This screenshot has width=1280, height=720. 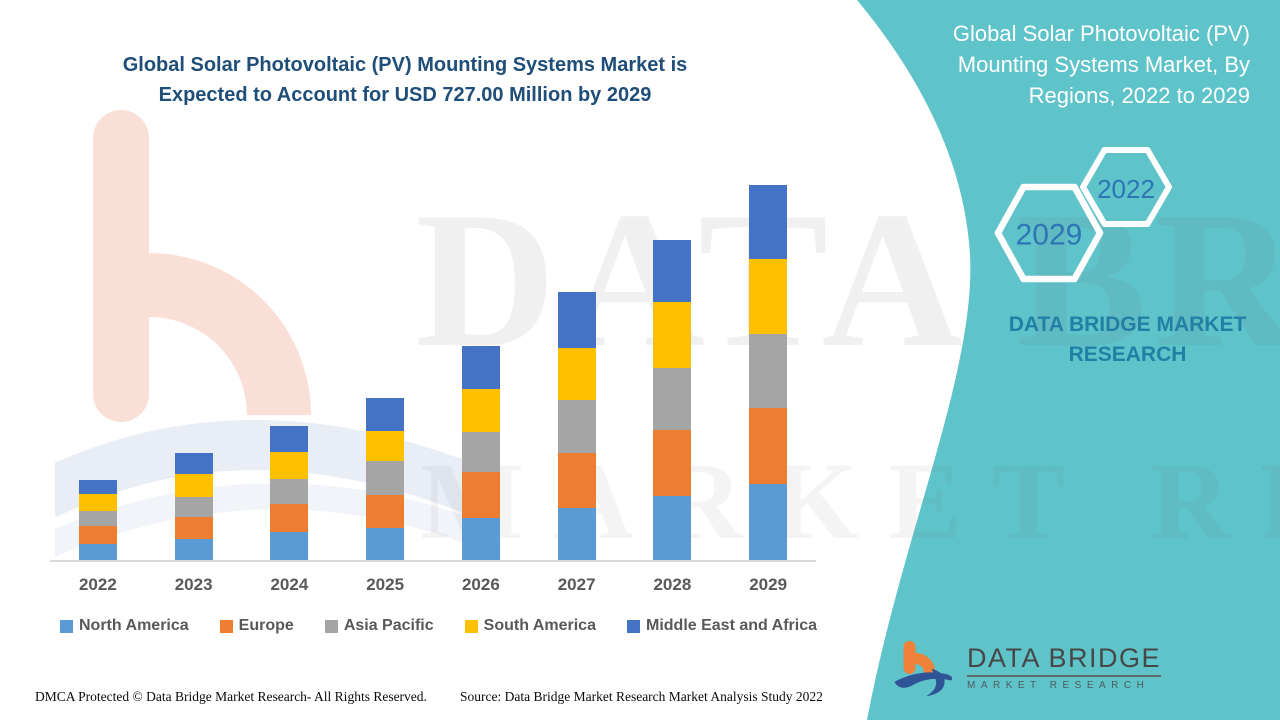 I want to click on legend-label: South America, so click(x=539, y=625).